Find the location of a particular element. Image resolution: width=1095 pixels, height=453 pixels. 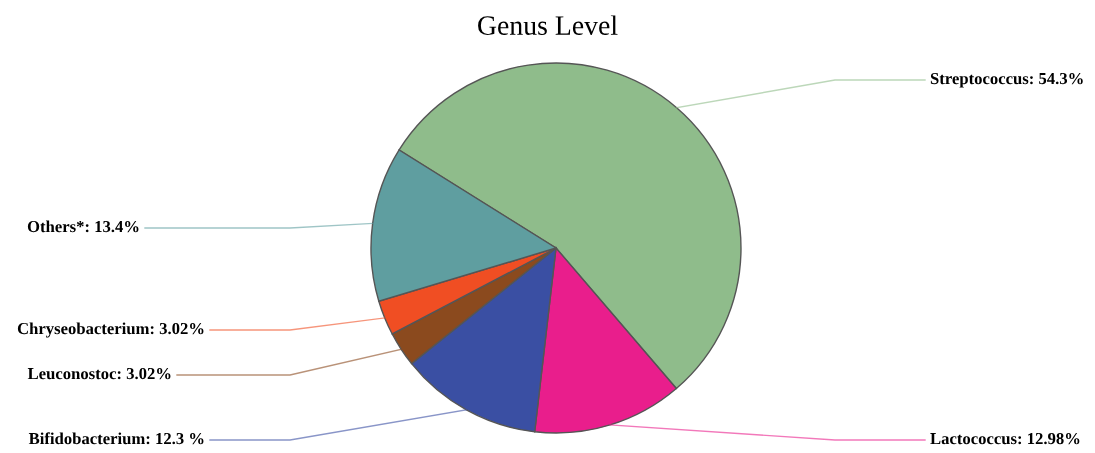

slice-label: Bifidobacterium: 12.3 % is located at coordinates (116, 438).